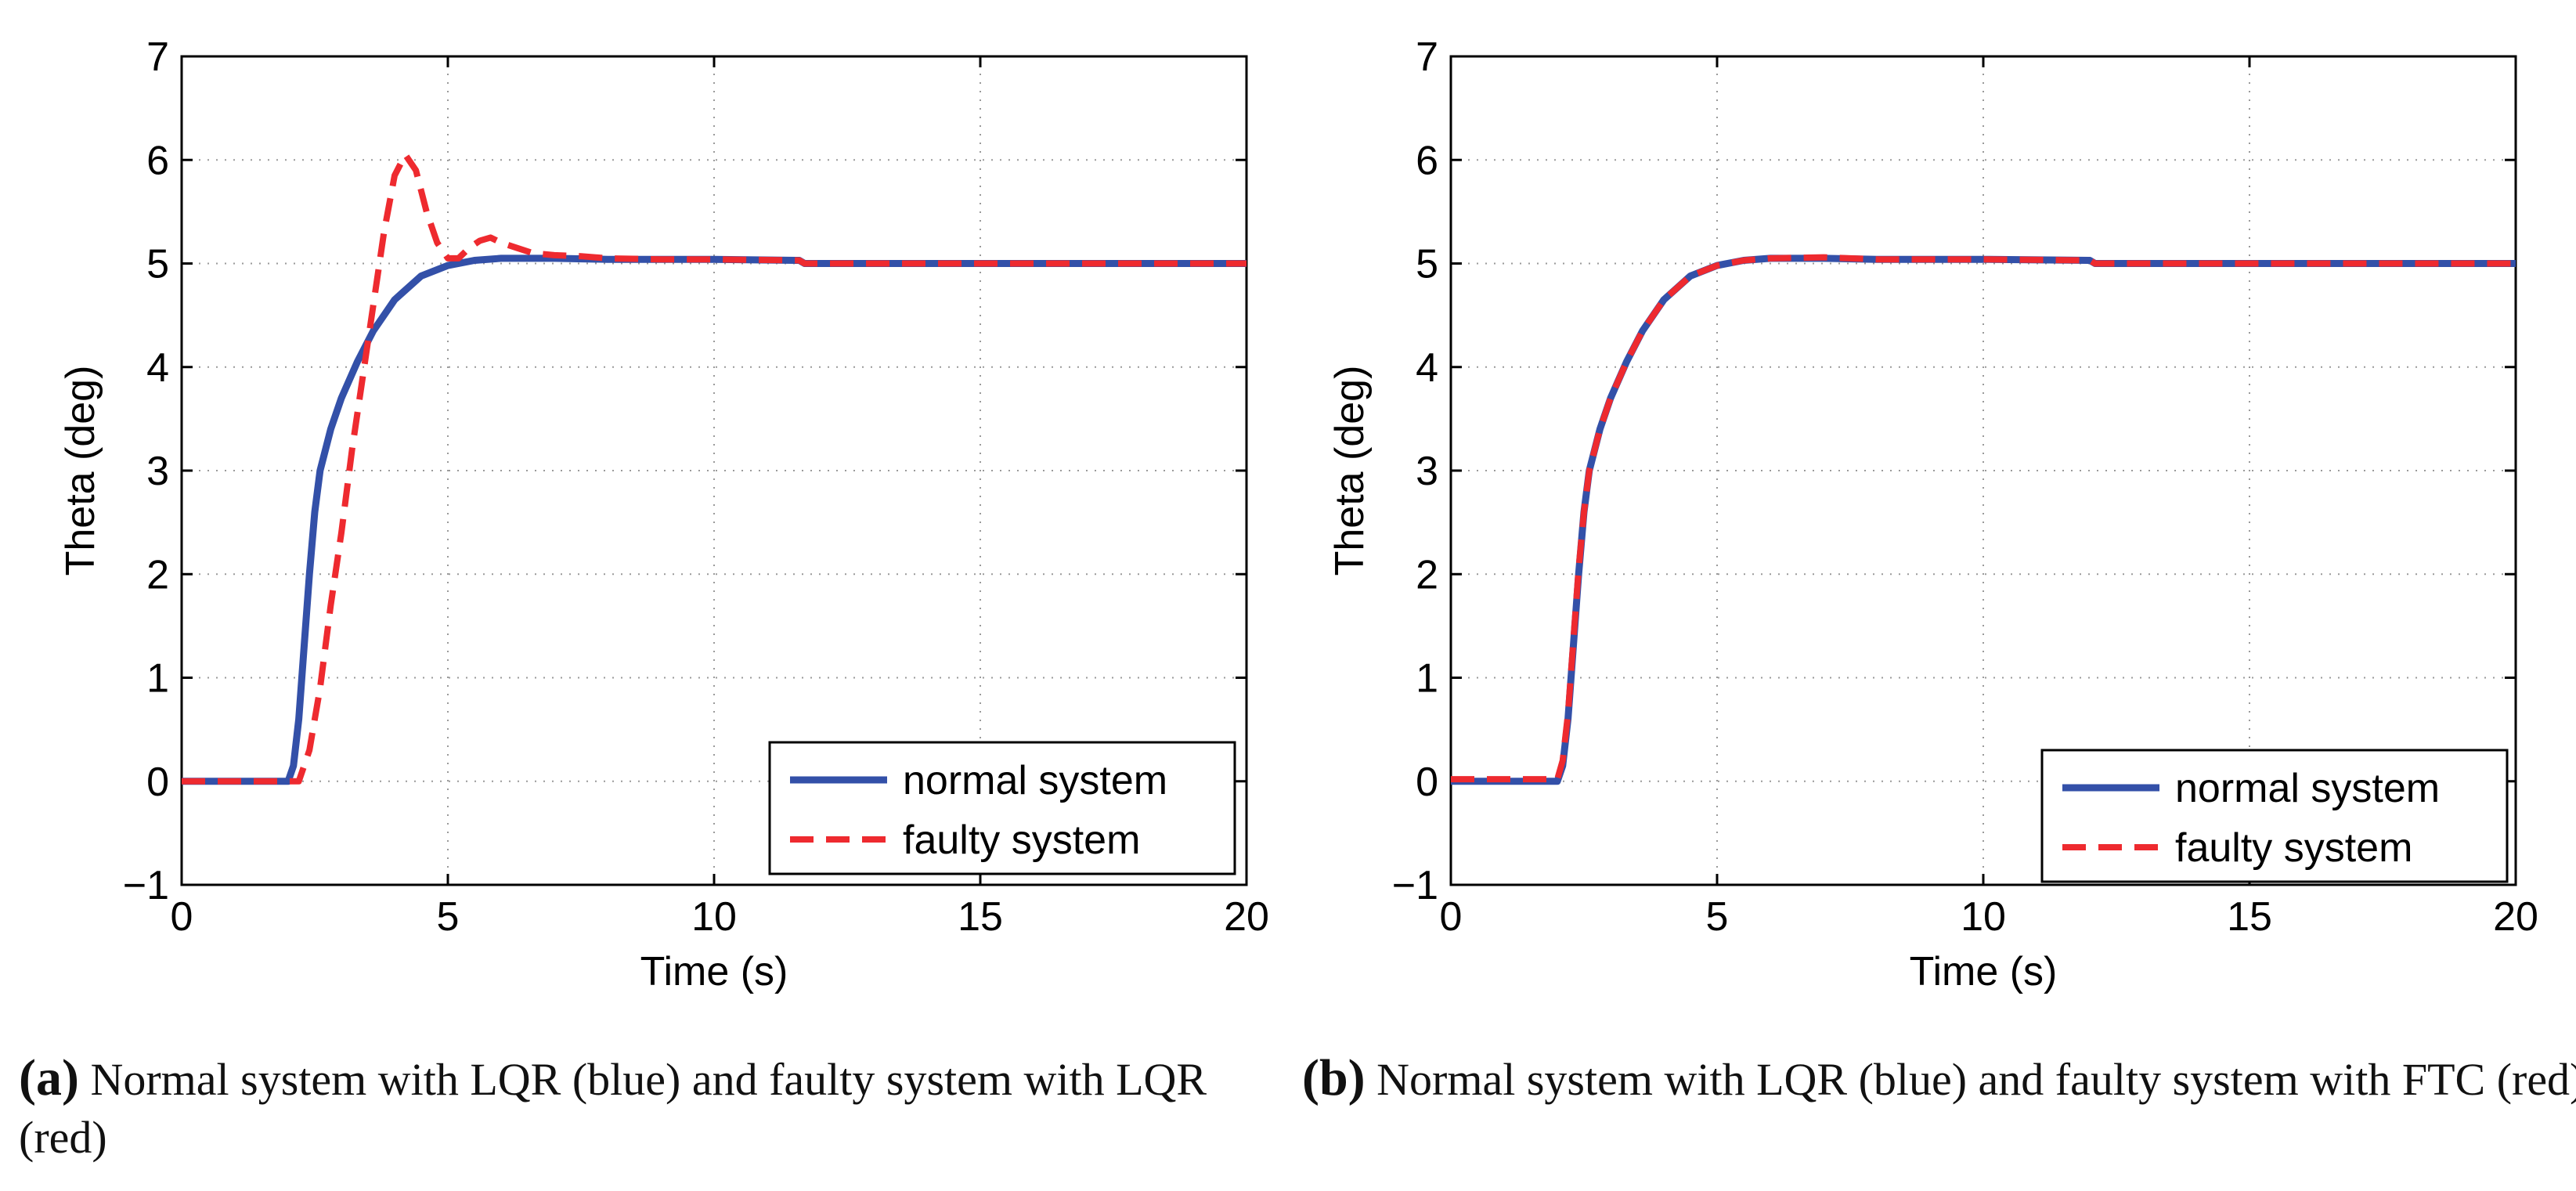 The width and height of the screenshot is (2576, 1191). I want to click on caption-a-label: (a), so click(49, 1077).